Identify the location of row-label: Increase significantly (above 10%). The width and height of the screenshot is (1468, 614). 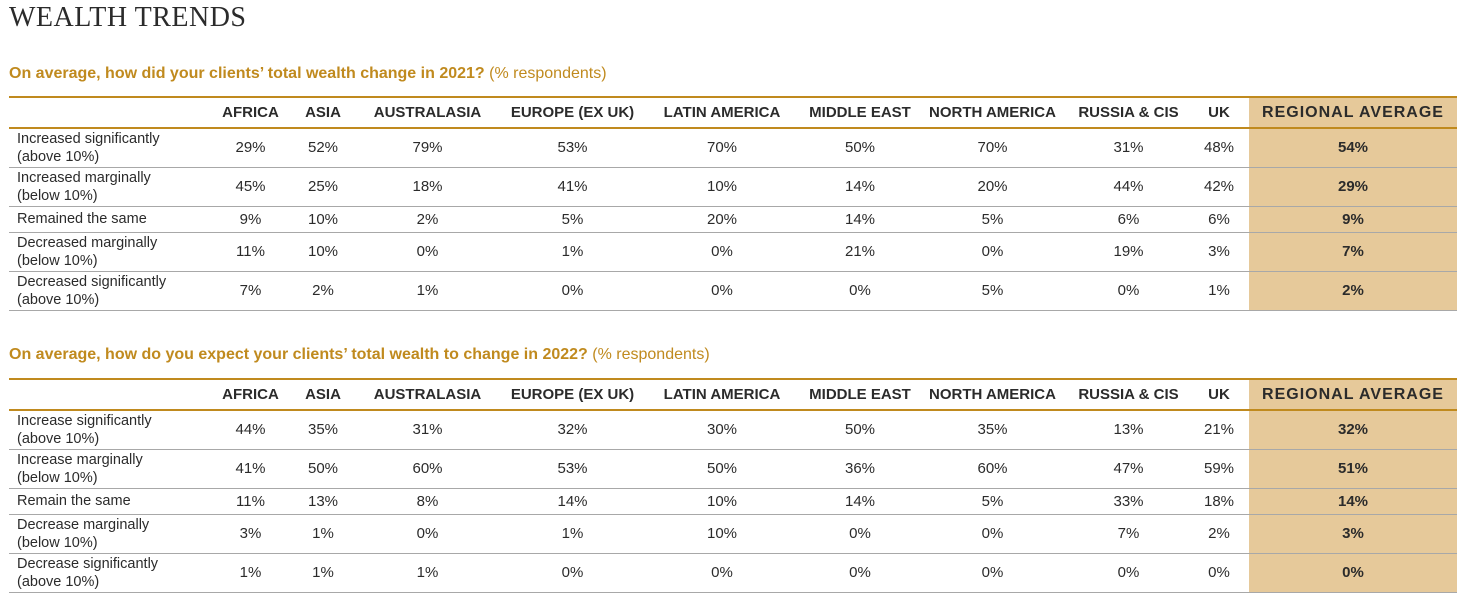
(107, 429).